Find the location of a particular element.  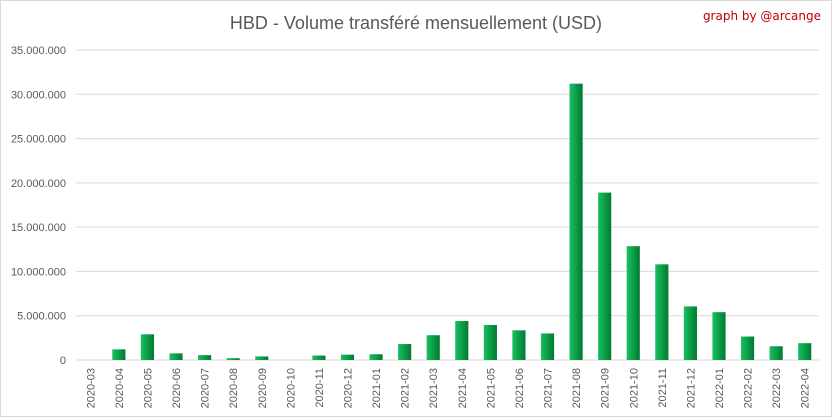

y-tick-label: 15.000.000 is located at coordinates (38, 228).